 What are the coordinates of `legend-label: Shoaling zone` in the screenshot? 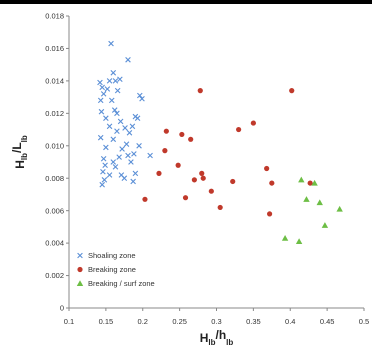 It's located at (112, 255).